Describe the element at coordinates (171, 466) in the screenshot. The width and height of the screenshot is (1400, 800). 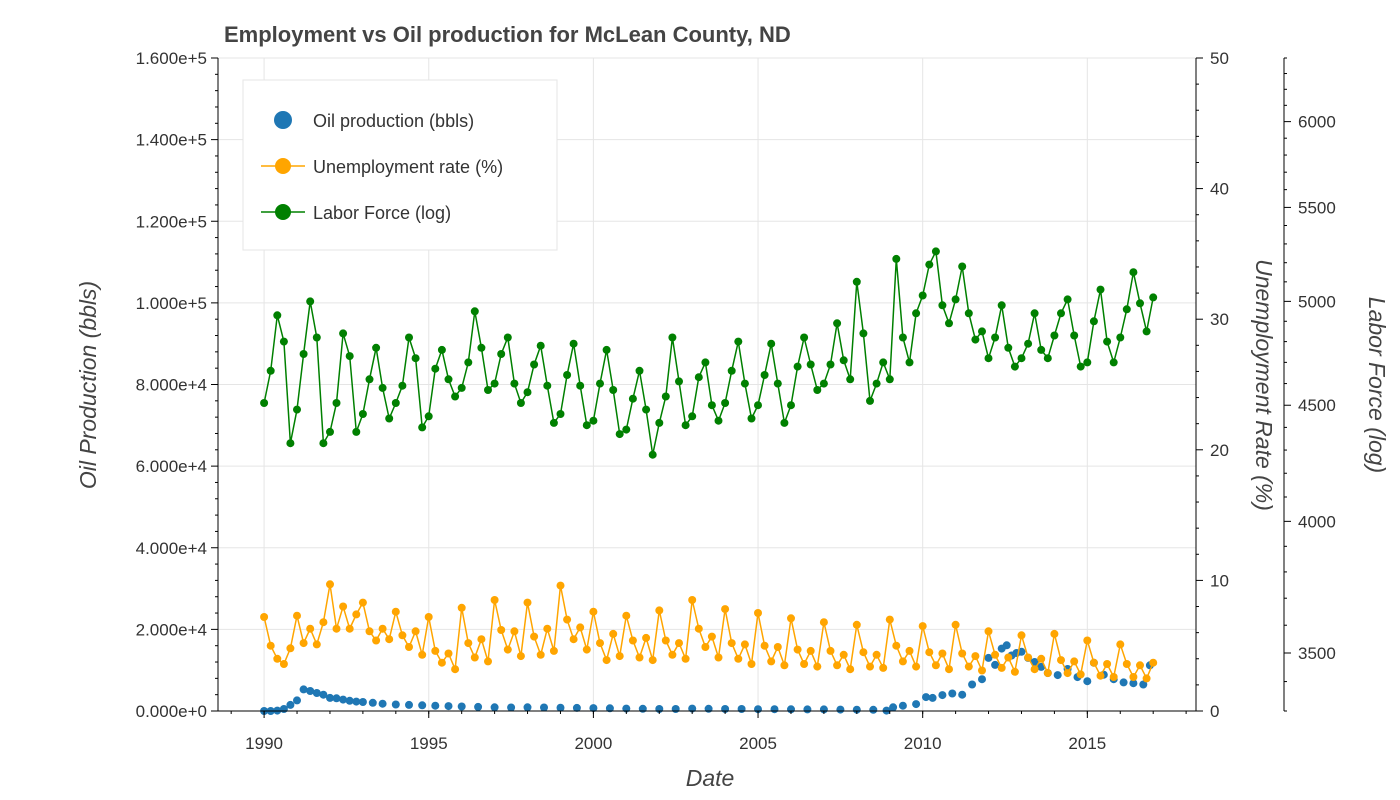
I see `left-tick-label: 6.000e+4` at that location.